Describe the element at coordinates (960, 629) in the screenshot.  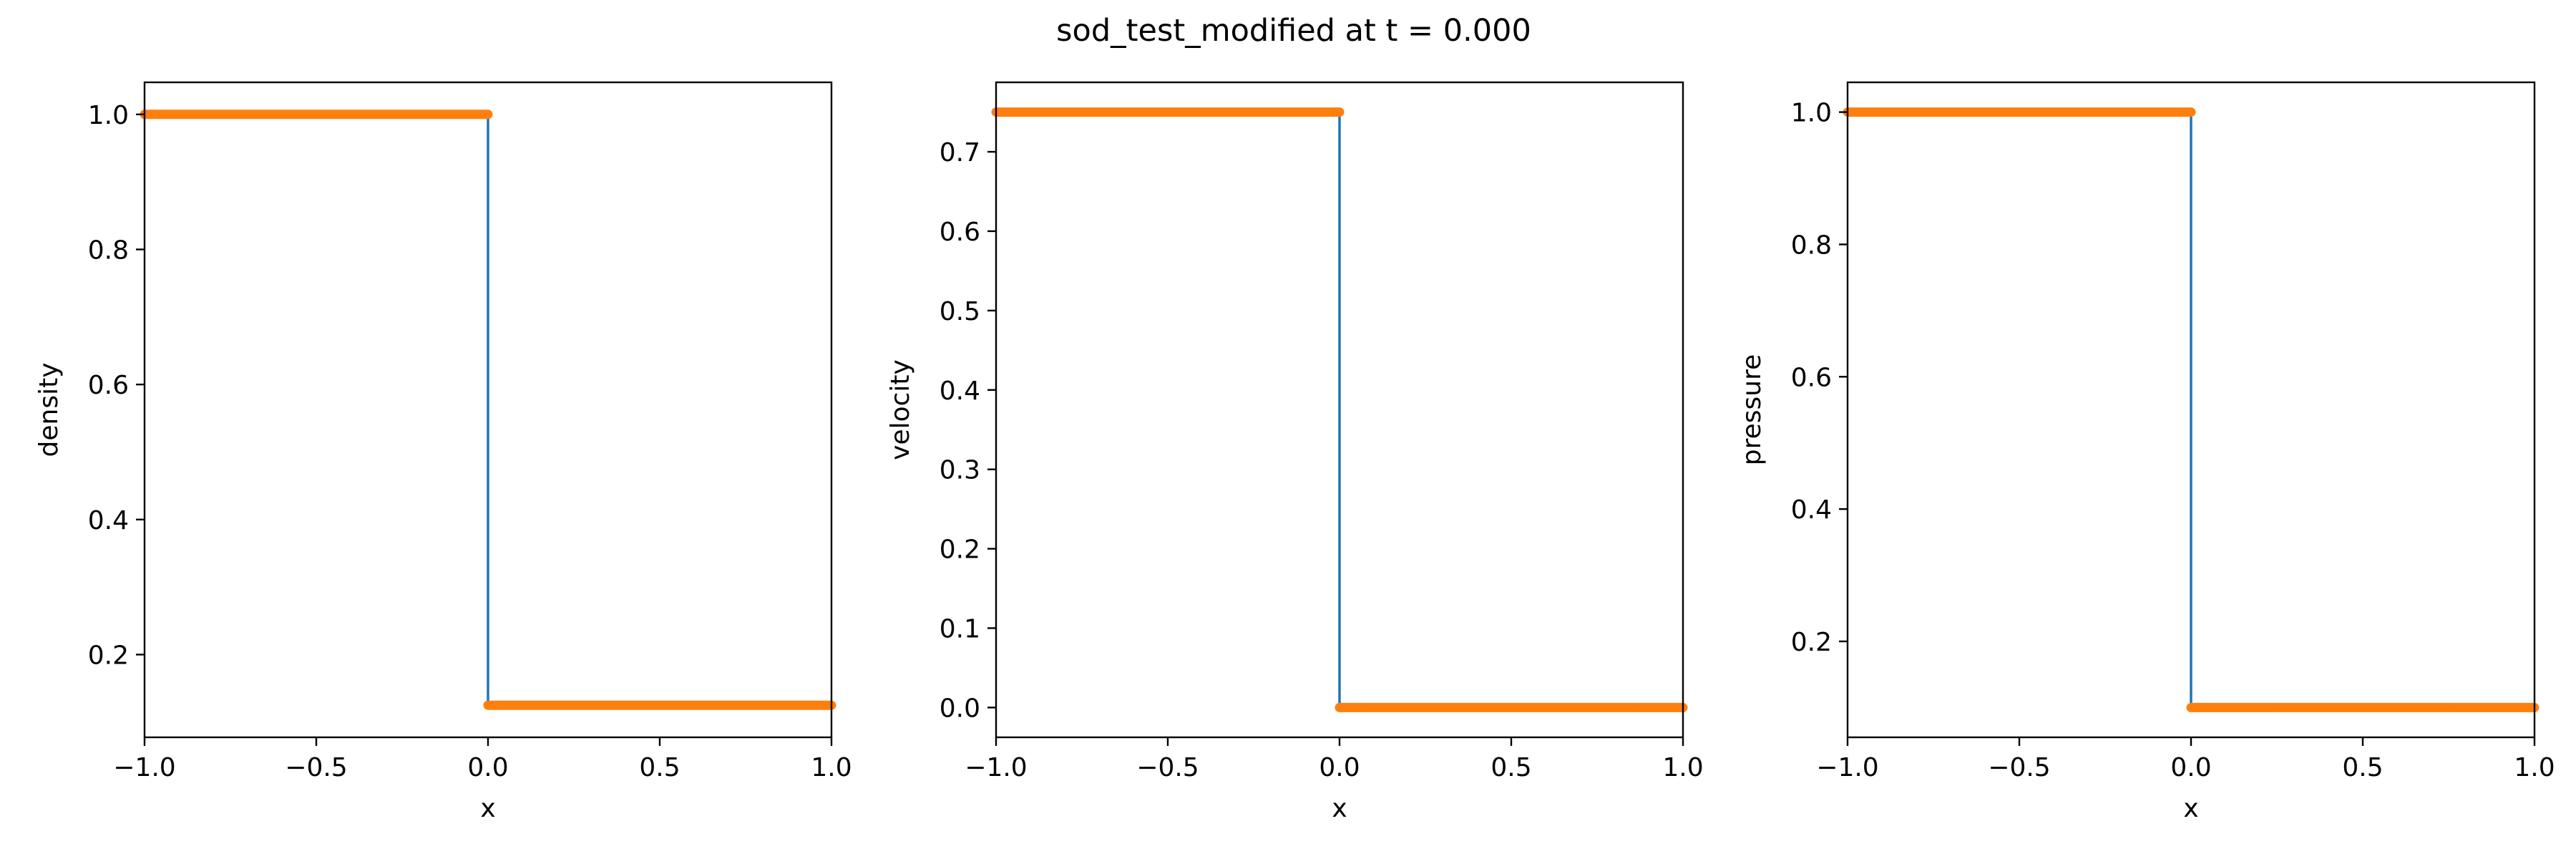
I see `y-tick-label: 0.1` at that location.